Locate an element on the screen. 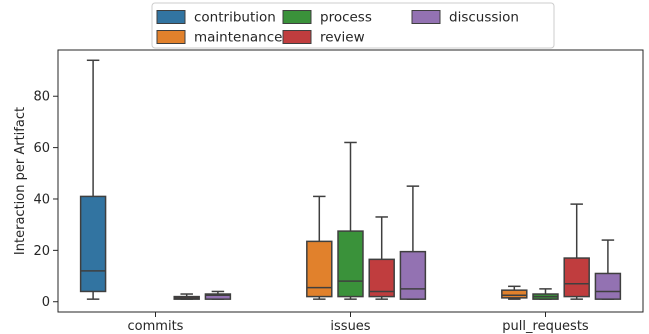 The height and width of the screenshot is (334, 649). y-axis-label: Interaction per Artifact is located at coordinates (20, 181).